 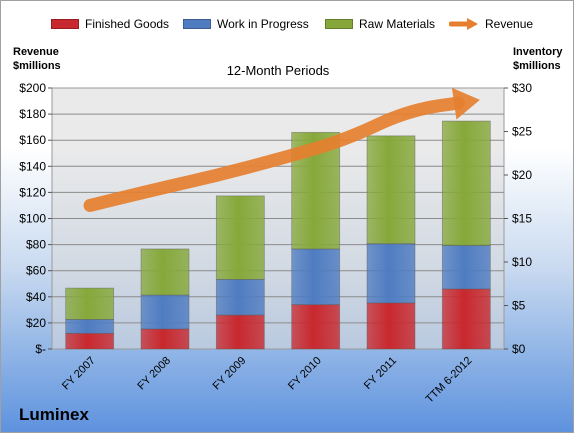 What do you see at coordinates (32, 114) in the screenshot?
I see `left-tick-label: $180` at bounding box center [32, 114].